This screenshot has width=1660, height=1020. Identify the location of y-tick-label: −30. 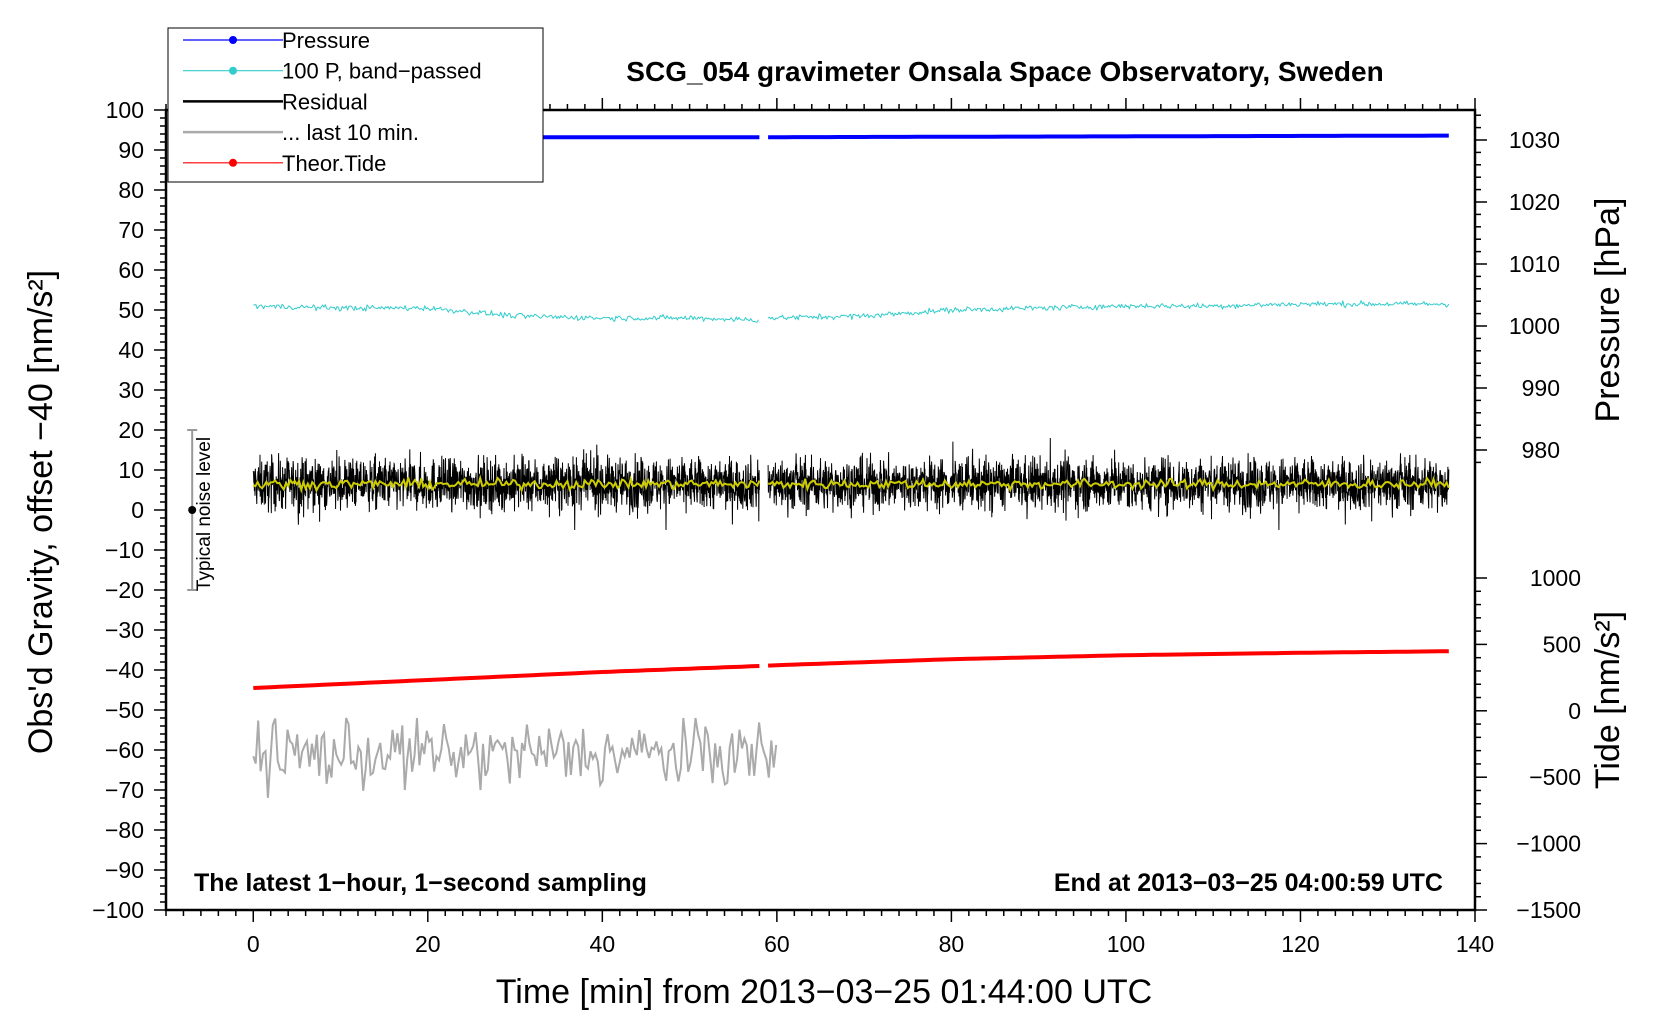
(124, 630).